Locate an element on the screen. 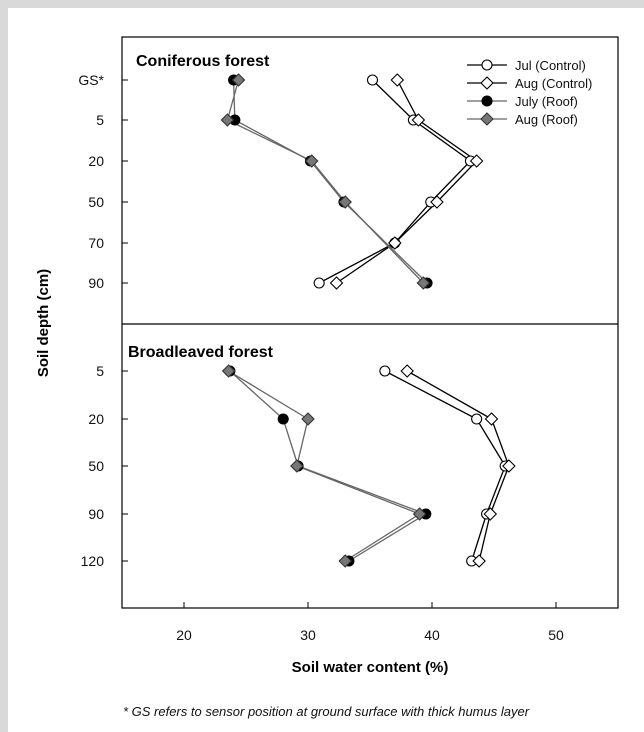 This screenshot has width=644, height=732. x-tick-label: 50 is located at coordinates (556, 635).